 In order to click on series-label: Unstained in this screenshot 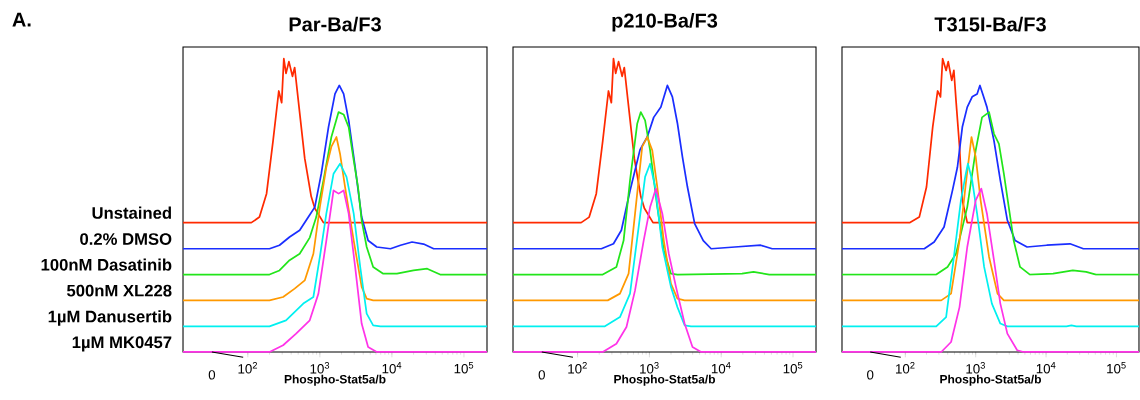, I will do `click(131, 212)`.